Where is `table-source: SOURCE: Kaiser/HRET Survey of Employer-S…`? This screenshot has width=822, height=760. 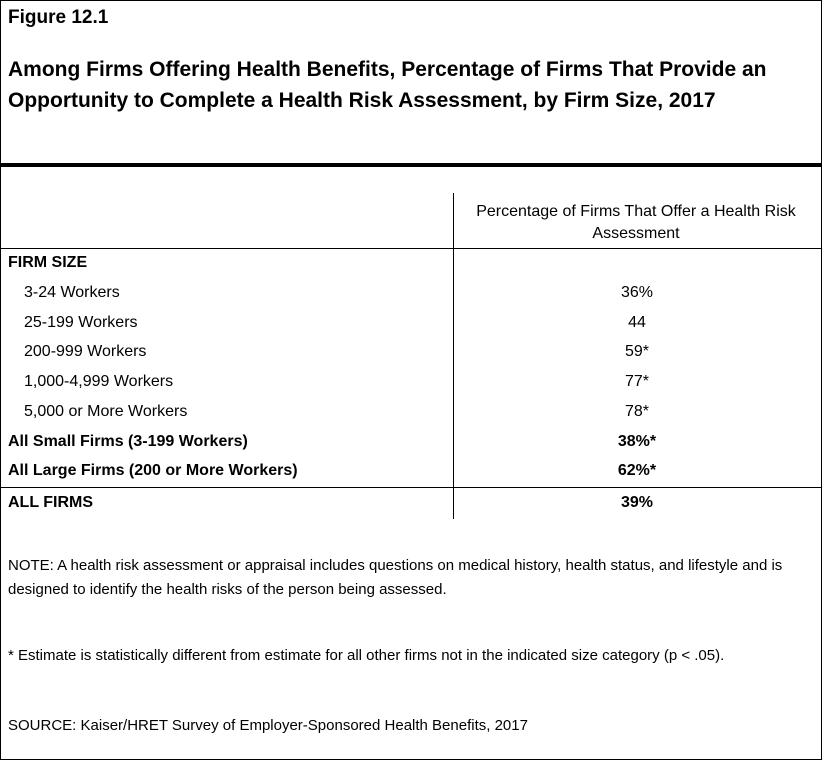 table-source: SOURCE: Kaiser/HRET Survey of Employer-S… is located at coordinates (268, 725).